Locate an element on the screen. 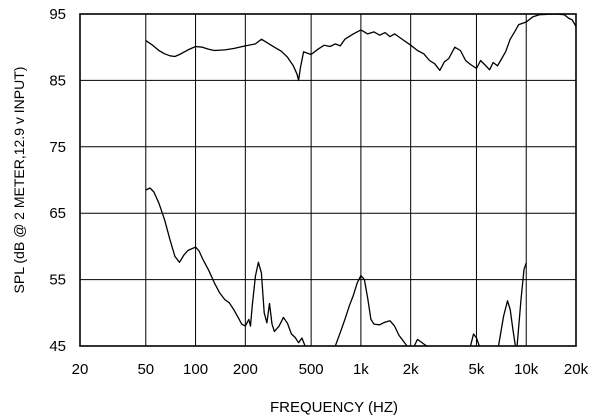 Image resolution: width=600 pixels, height=420 pixels. y-tick-label: 65 is located at coordinates (57, 213).